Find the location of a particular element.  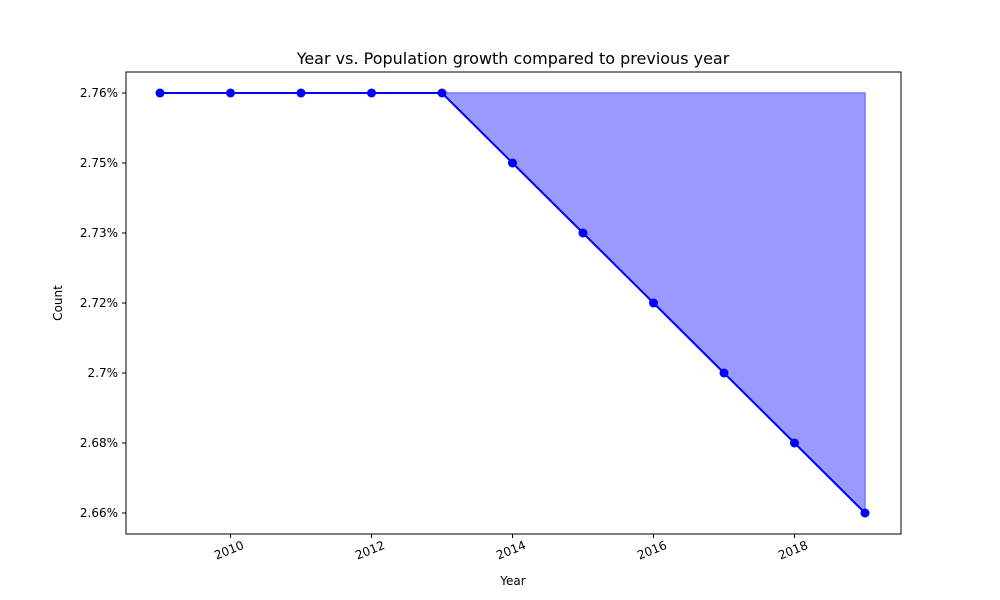

y-tick-label: 2.7% is located at coordinates (103, 373).